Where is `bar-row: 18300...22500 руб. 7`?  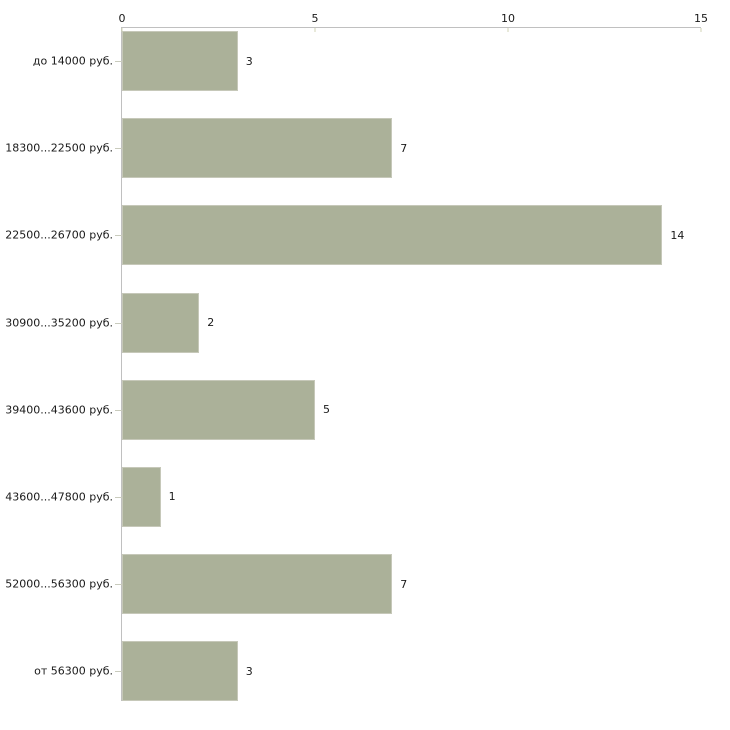 bar-row: 18300...22500 руб. 7 is located at coordinates (353, 148).